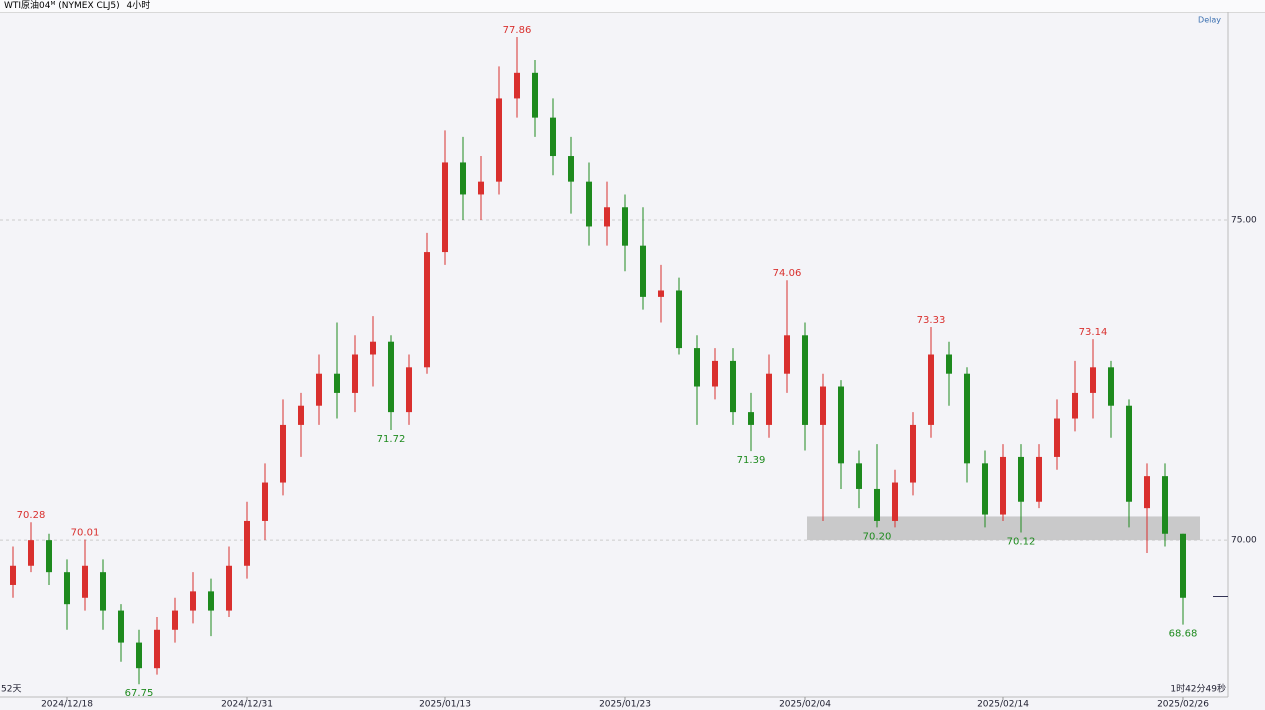 This screenshot has width=1265, height=710. I want to click on low-label: 70.20, so click(877, 536).